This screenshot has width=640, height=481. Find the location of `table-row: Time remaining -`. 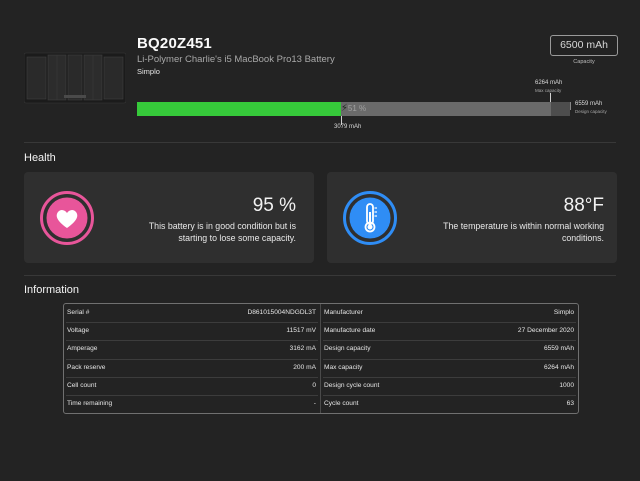

table-row: Time remaining - is located at coordinates (192, 404).